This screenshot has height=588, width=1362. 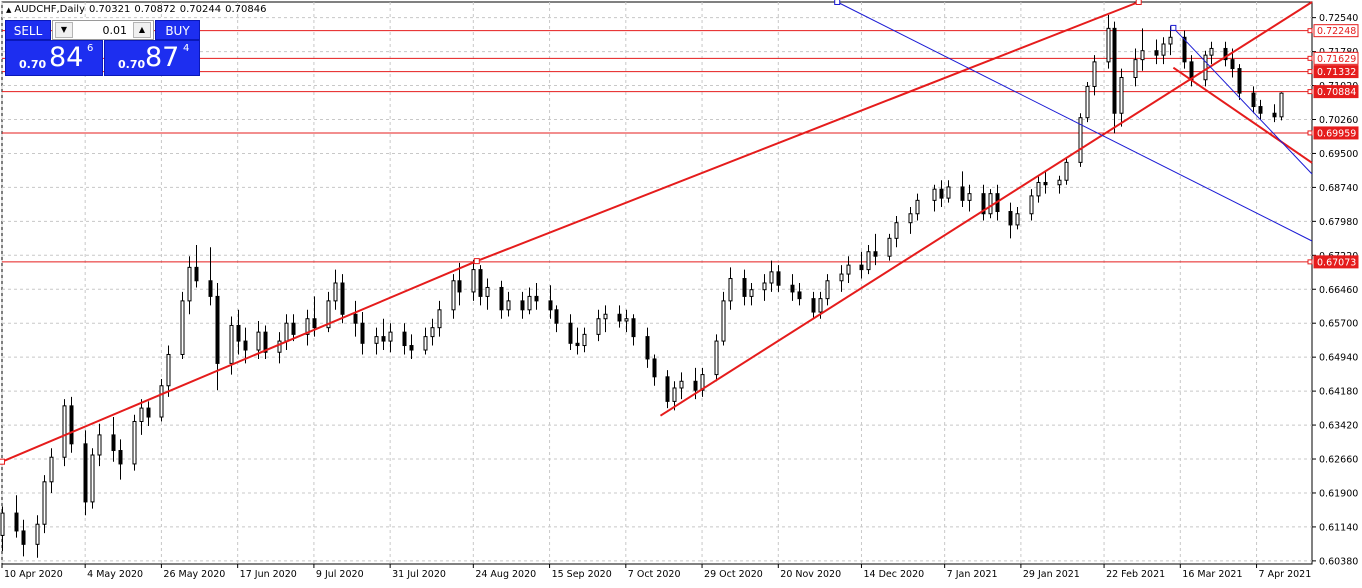 I want to click on y-tick-label: 0.60380, so click(x=1338, y=561).